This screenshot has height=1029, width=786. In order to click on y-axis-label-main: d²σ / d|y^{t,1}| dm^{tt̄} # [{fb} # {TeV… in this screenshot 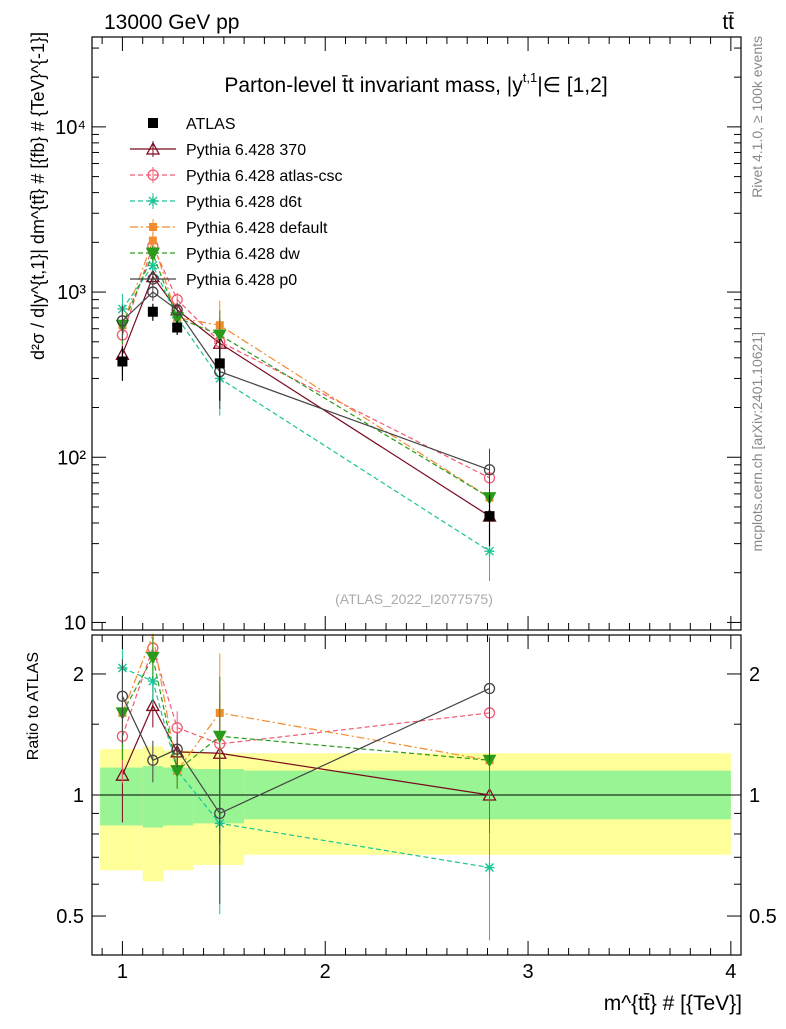, I will do `click(38, 196)`.